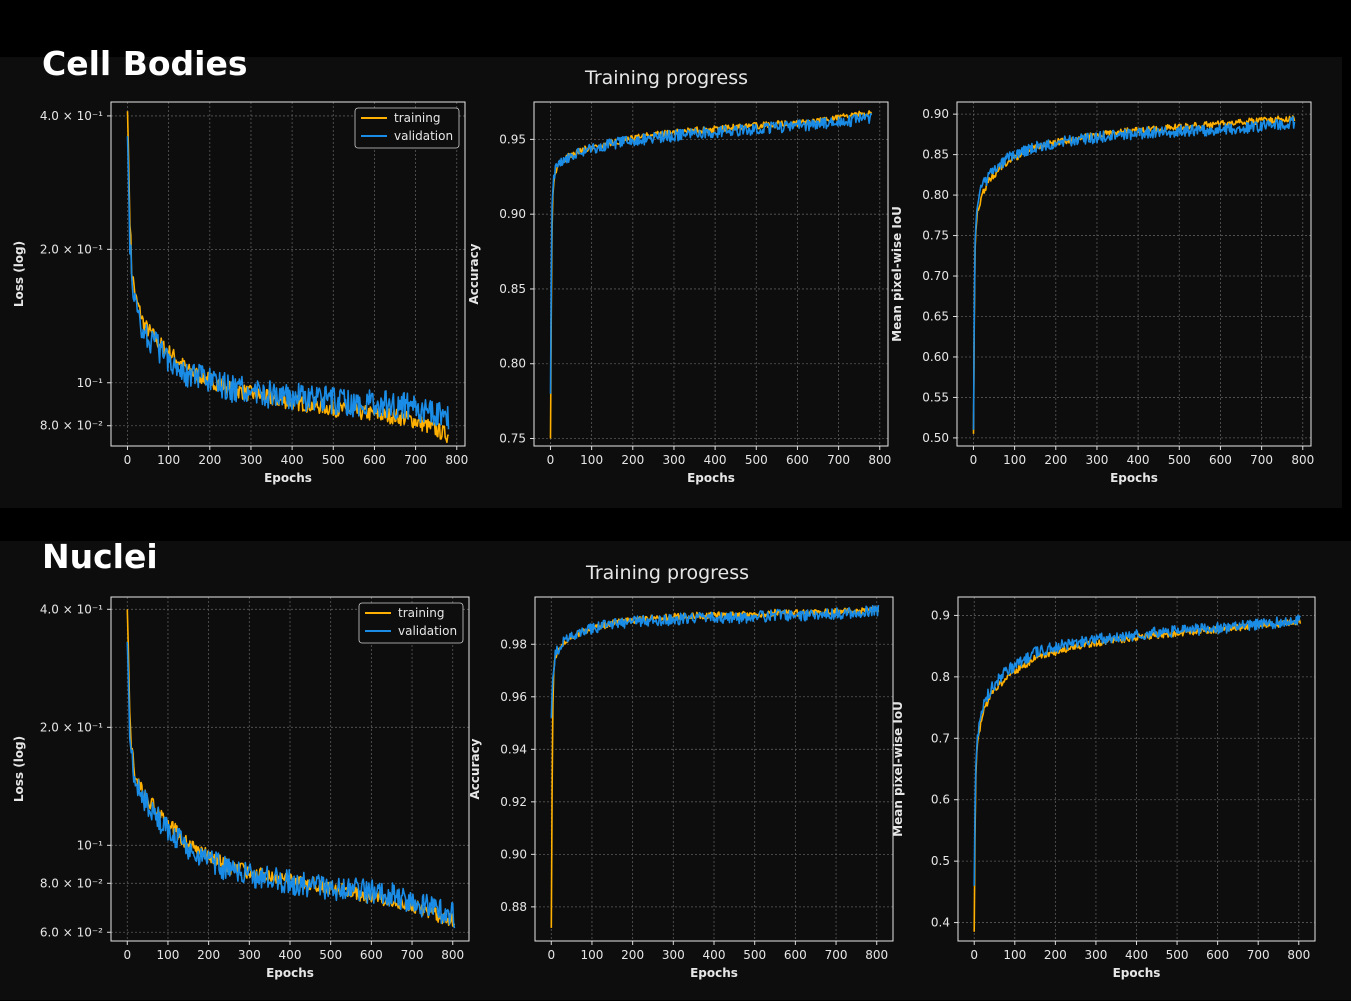 This screenshot has width=1351, height=1001. I want to click on figure-title-cell-bodies: Training progress, so click(667, 78).